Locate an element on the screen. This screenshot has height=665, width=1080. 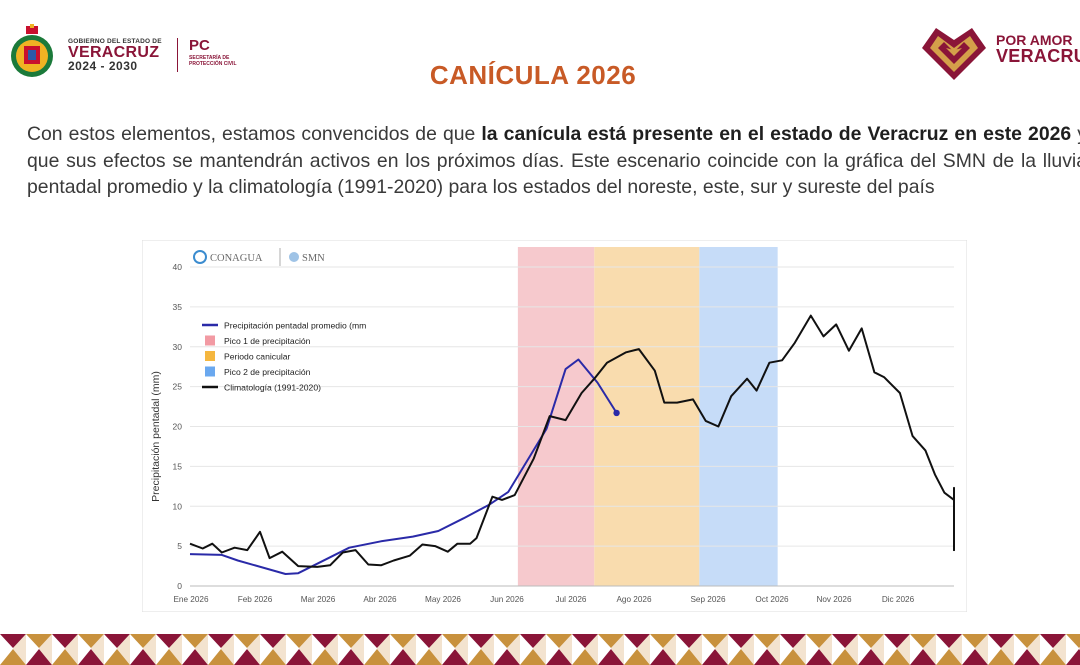
smn-icon is located at coordinates (294, 257).